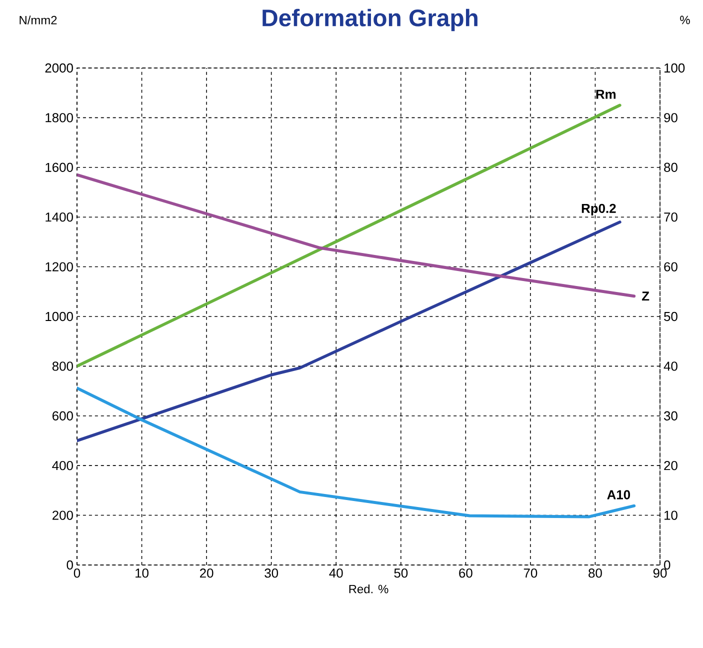 The width and height of the screenshot is (703, 648). I want to click on y-tick-label: 600, so click(62, 415).